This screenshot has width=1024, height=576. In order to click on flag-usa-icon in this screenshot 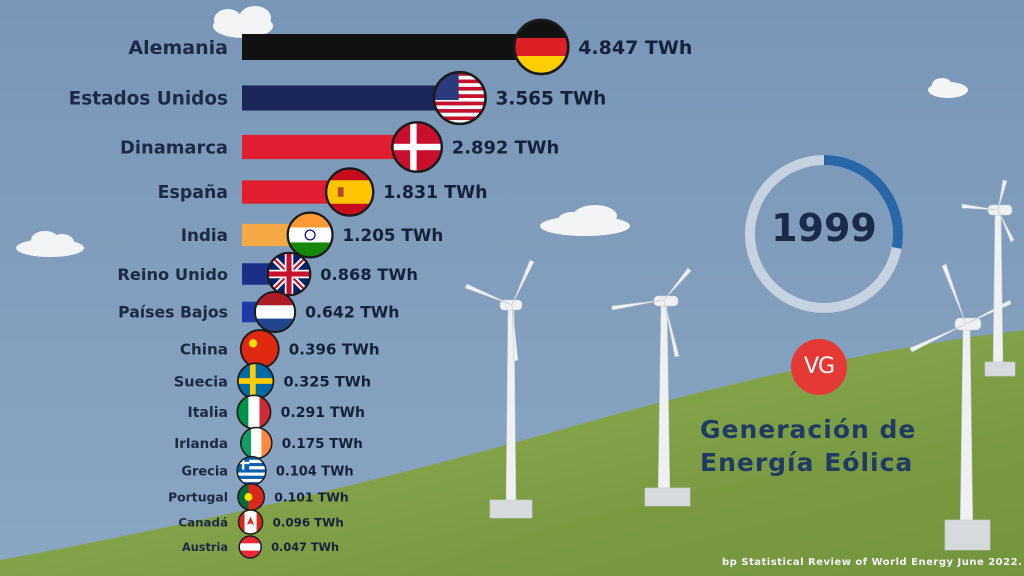, I will do `click(459, 98)`.